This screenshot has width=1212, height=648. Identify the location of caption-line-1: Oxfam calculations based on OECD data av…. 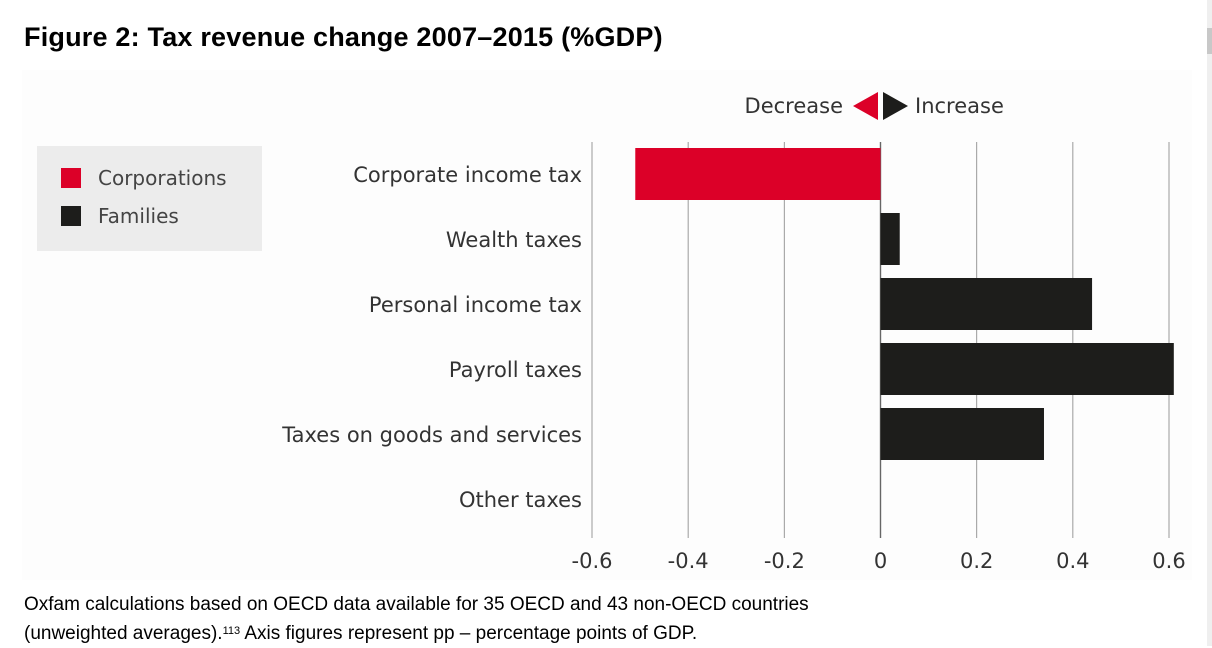
(416, 604).